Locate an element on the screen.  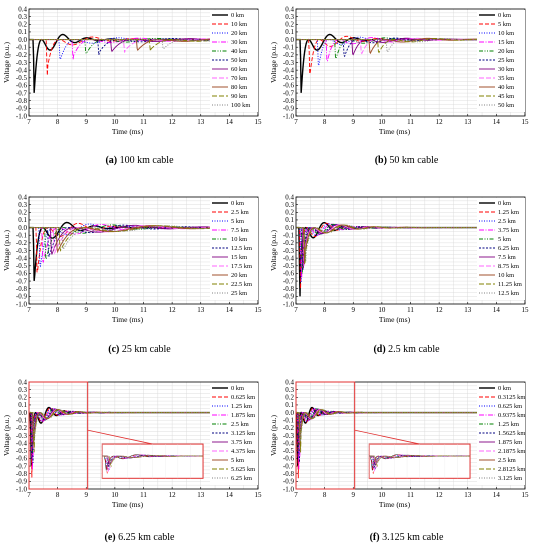
zoom-inset-series is located at coordinates (419, 461).